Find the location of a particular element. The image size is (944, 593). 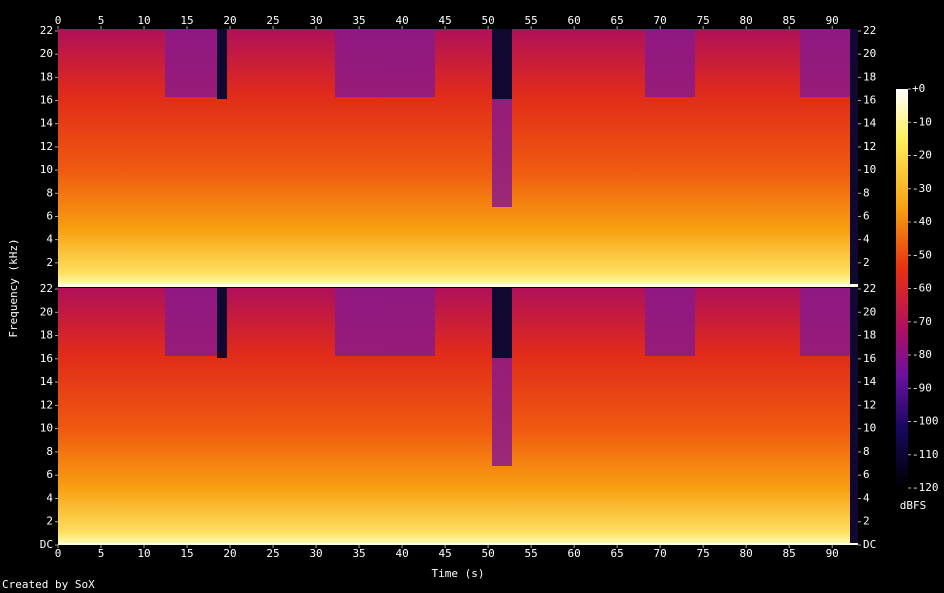

colorbar-tick-label: -80 is located at coordinates (922, 354).